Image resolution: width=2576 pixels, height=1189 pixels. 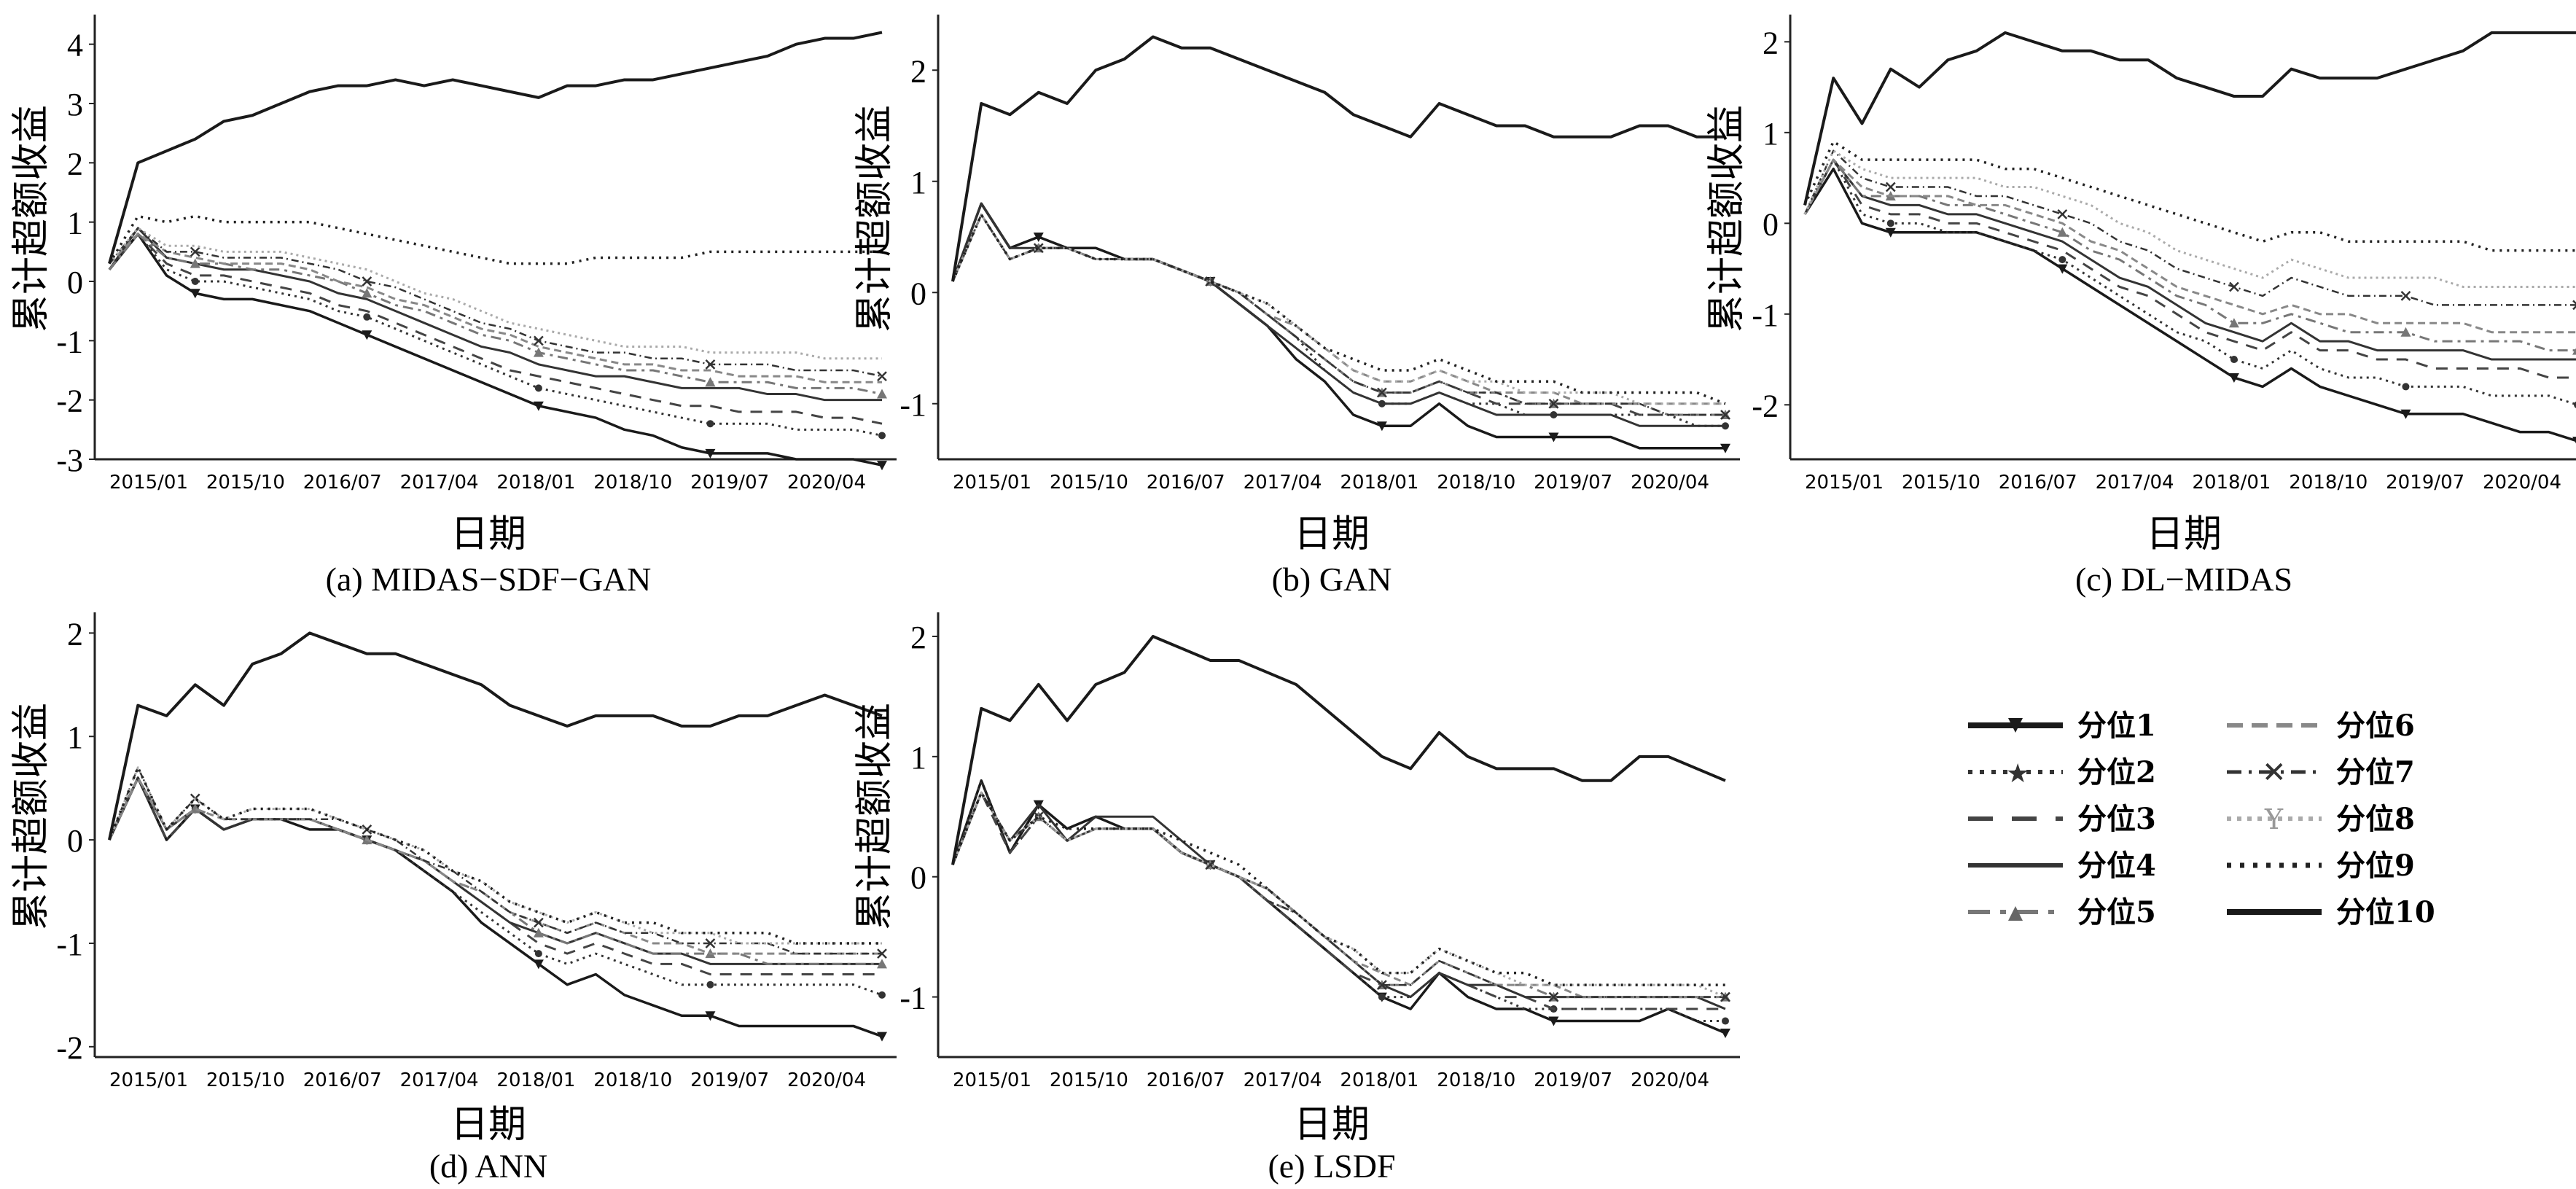 What do you see at coordinates (826, 483) in the screenshot?
I see `x-tick-label: 2020/04` at bounding box center [826, 483].